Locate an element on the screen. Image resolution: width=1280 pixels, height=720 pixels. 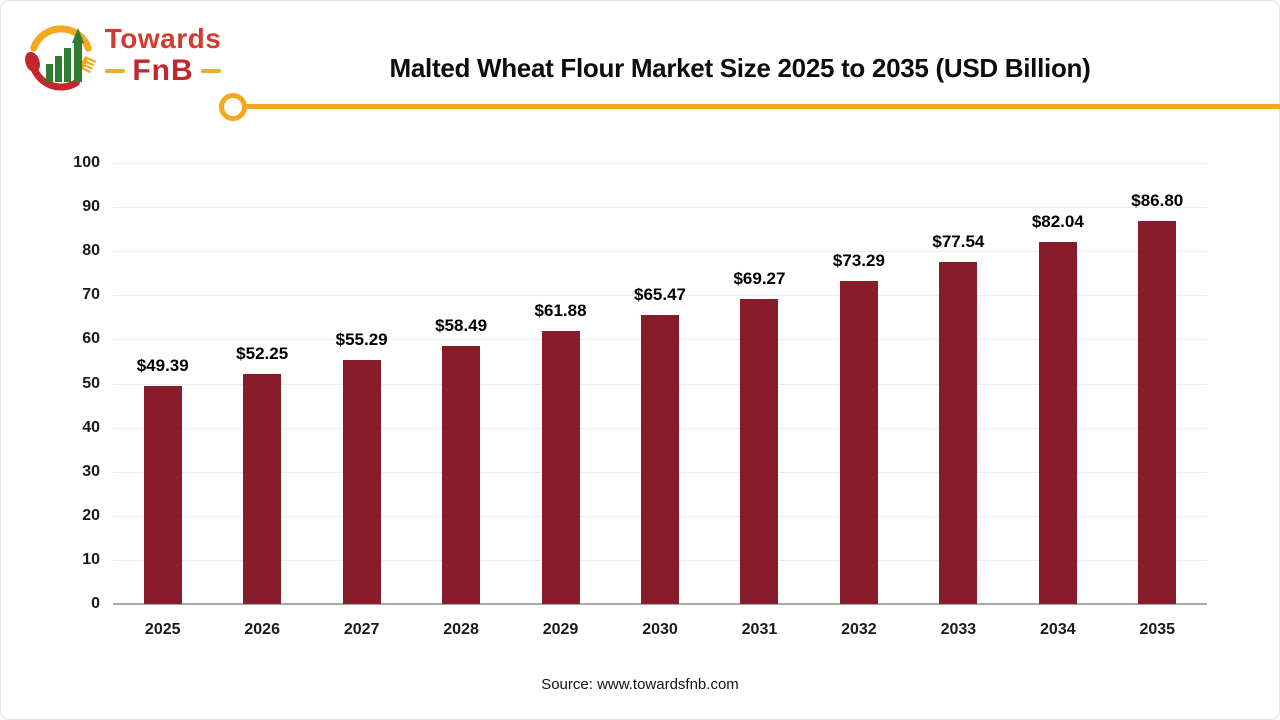
logo-text: Towards FnB is located at coordinates (163, 55).